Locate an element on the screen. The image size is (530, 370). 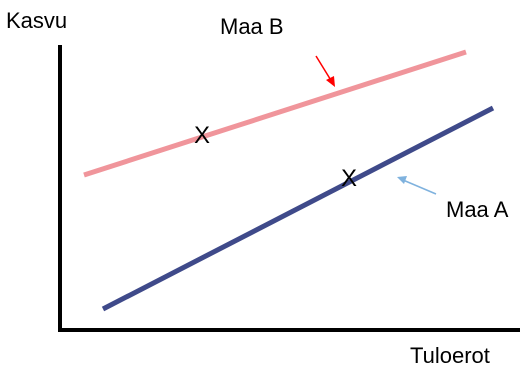
x-axis-label: Tuloerot is located at coordinates (450, 355).